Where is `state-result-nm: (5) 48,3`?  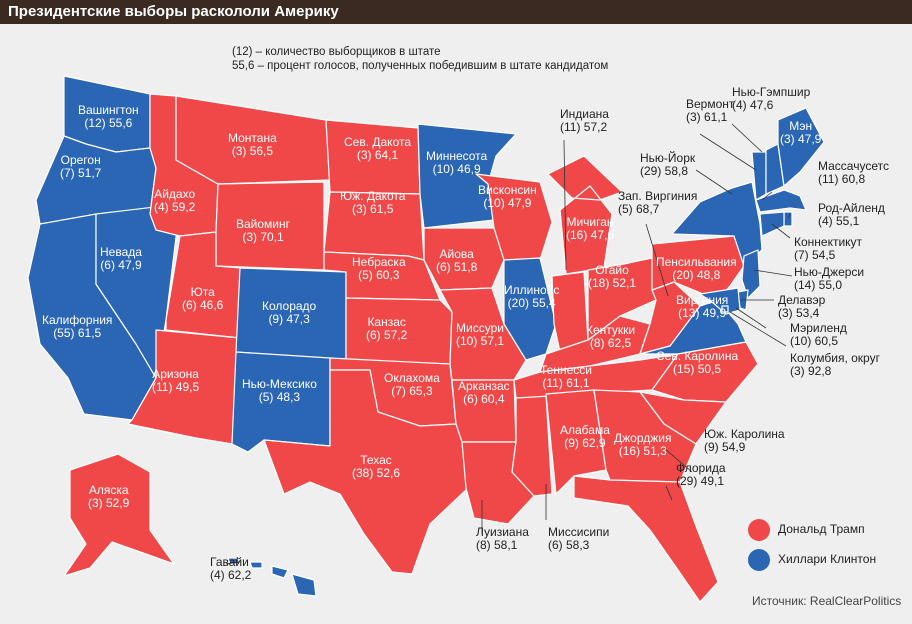
state-result-nm: (5) 48,3 is located at coordinates (279, 397).